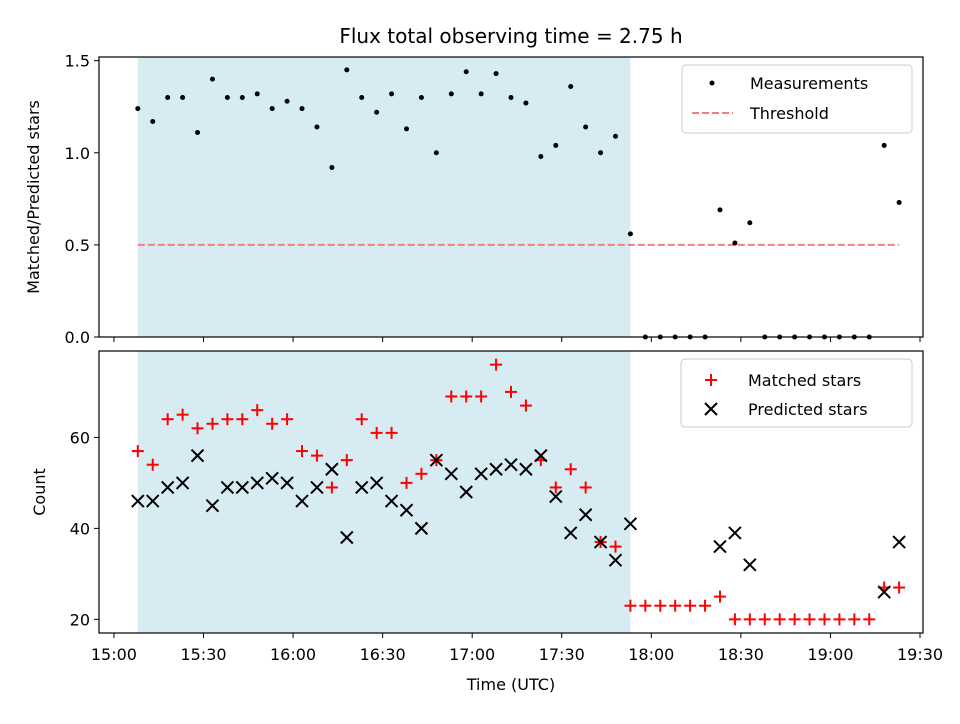 The width and height of the screenshot is (960, 724). What do you see at coordinates (80, 528) in the screenshot?
I see `bottom-ytick-label: 40` at bounding box center [80, 528].